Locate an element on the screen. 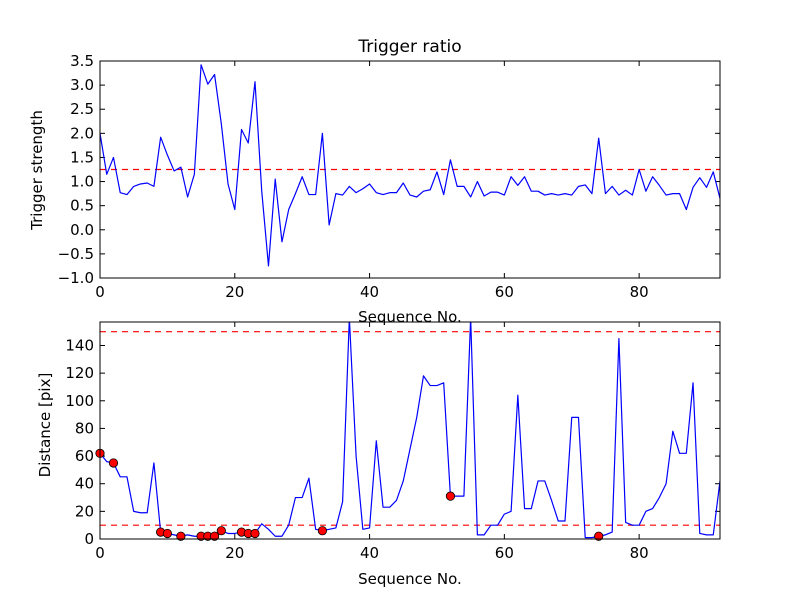  y-tick-label: 40 is located at coordinates (84, 484).